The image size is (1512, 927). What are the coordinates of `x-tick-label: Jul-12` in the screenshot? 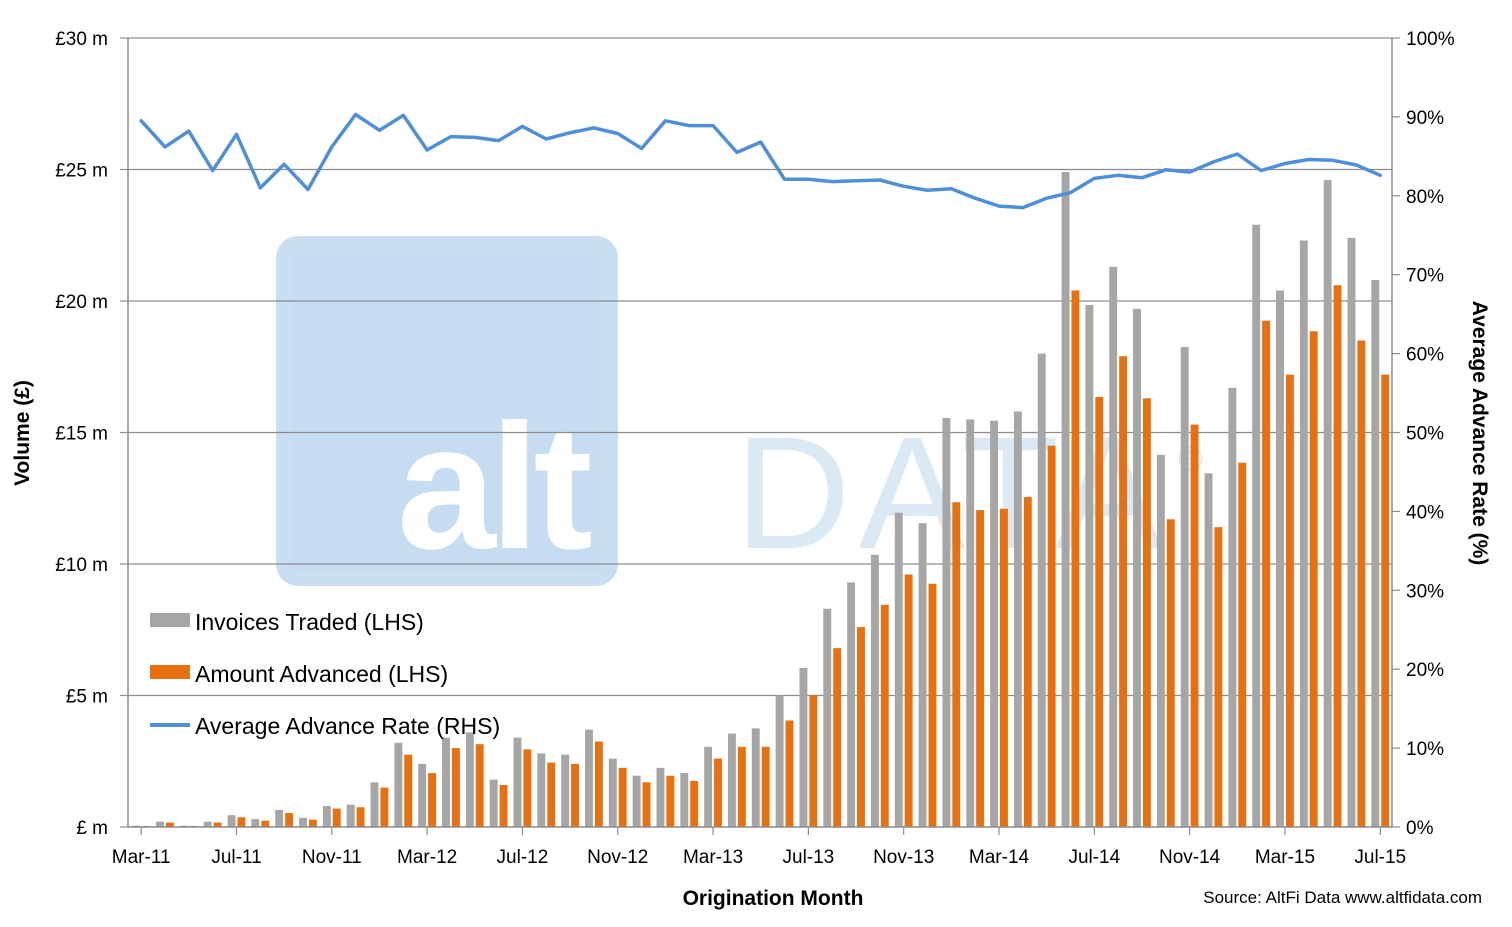 It's located at (523, 857).